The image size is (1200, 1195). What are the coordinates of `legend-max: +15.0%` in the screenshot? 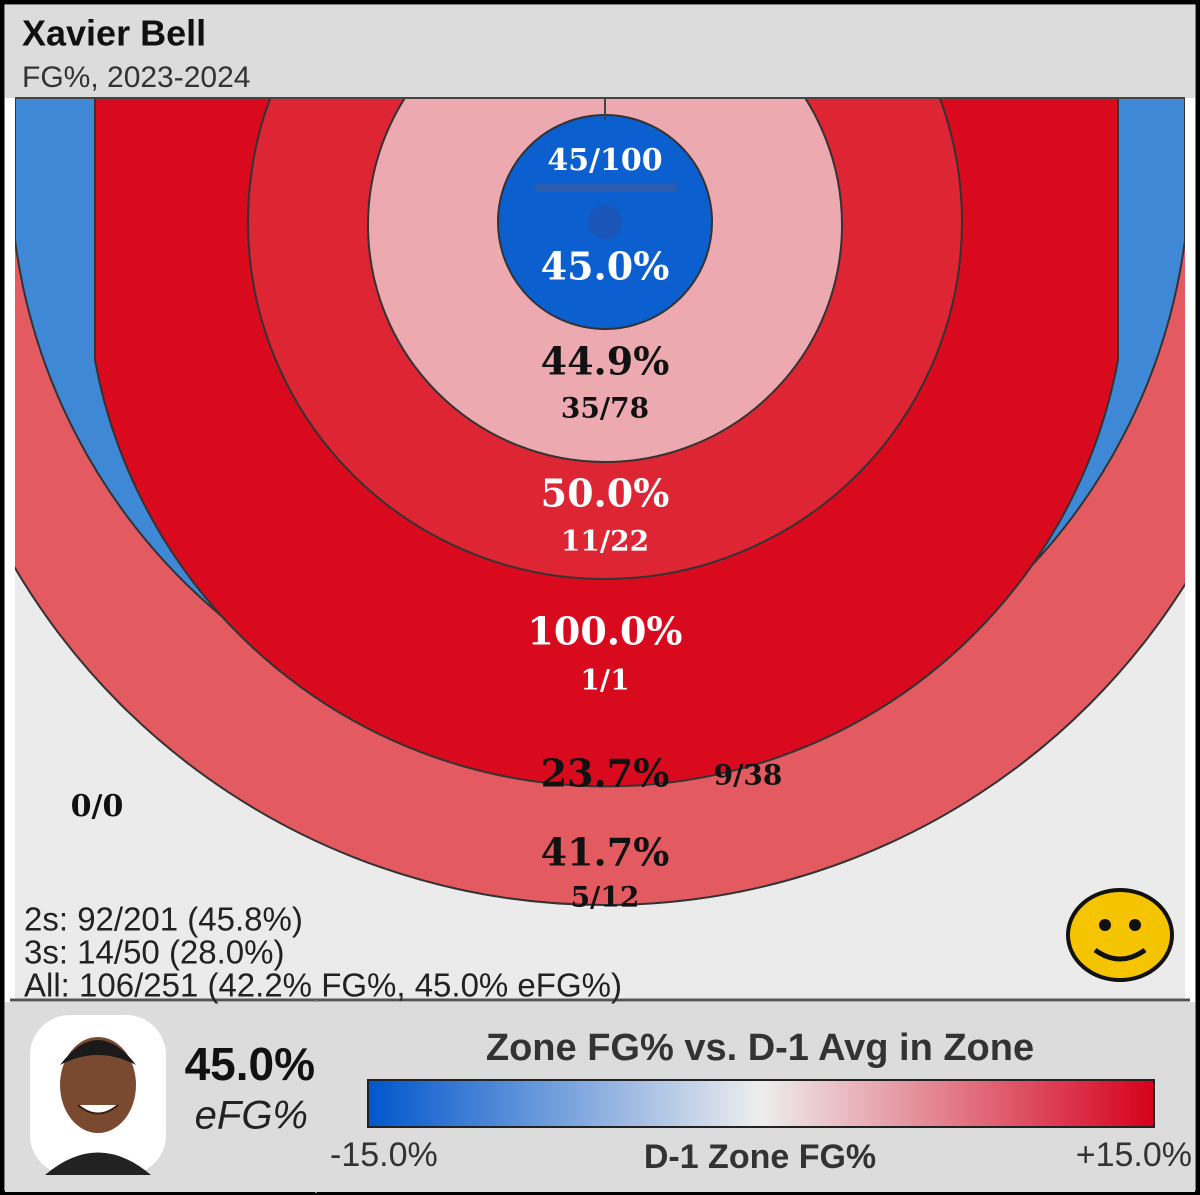 It's located at (1134, 1155).